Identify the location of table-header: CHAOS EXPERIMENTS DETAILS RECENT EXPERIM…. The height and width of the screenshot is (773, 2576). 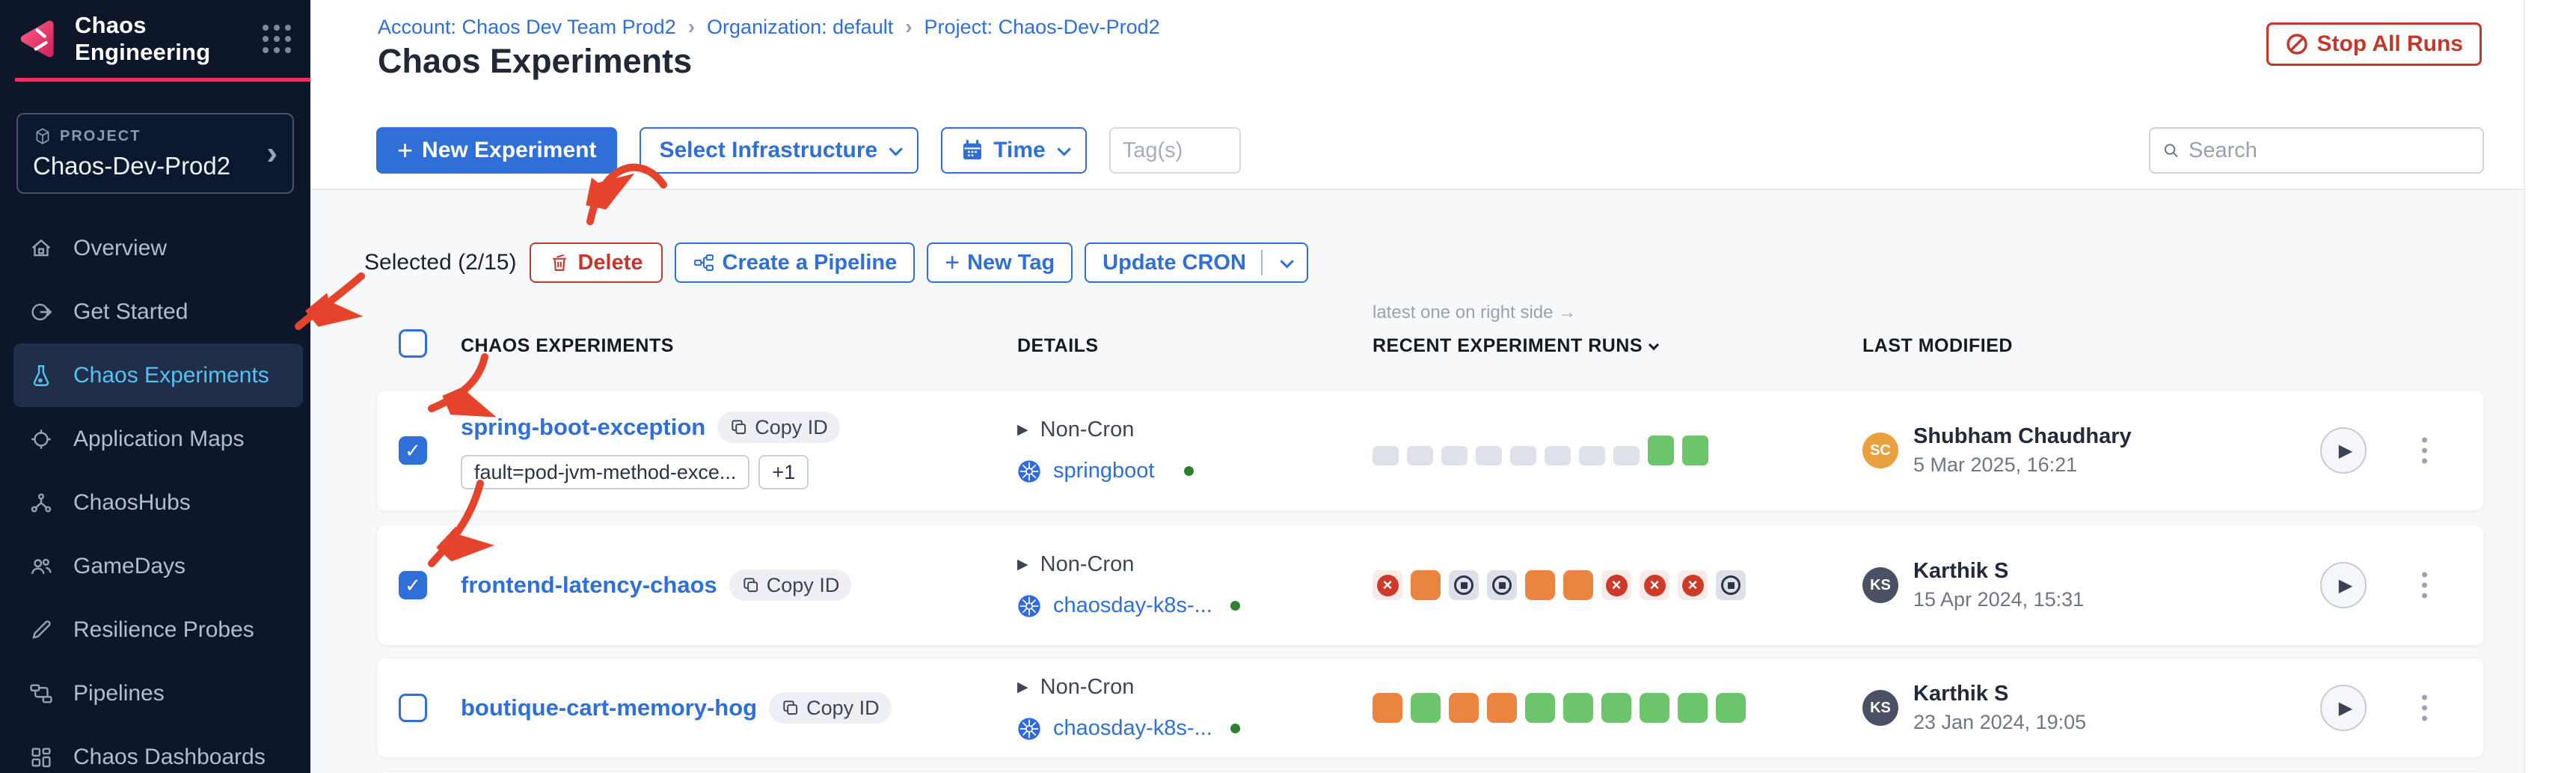
(1430, 346).